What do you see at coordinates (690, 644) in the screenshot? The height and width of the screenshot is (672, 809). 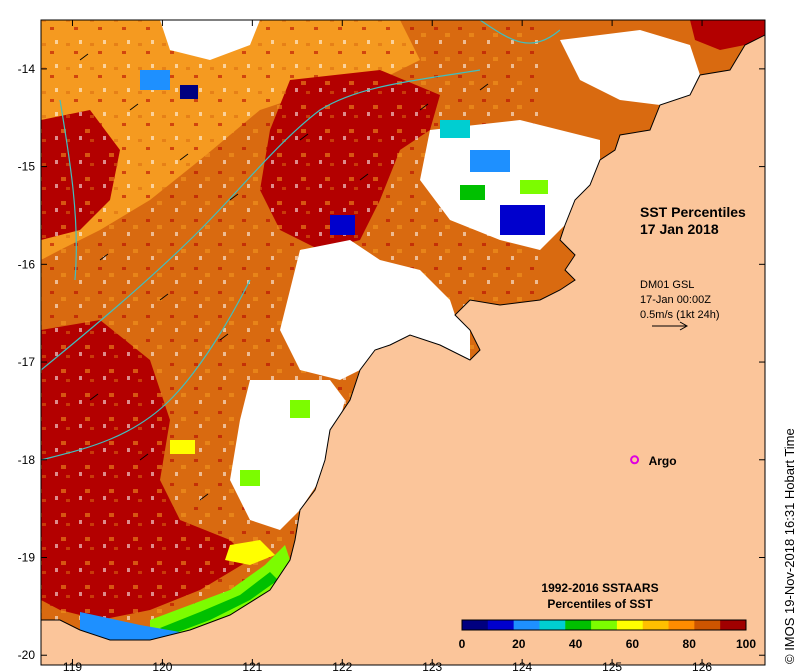 I see `colorbar-label: 80` at bounding box center [690, 644].